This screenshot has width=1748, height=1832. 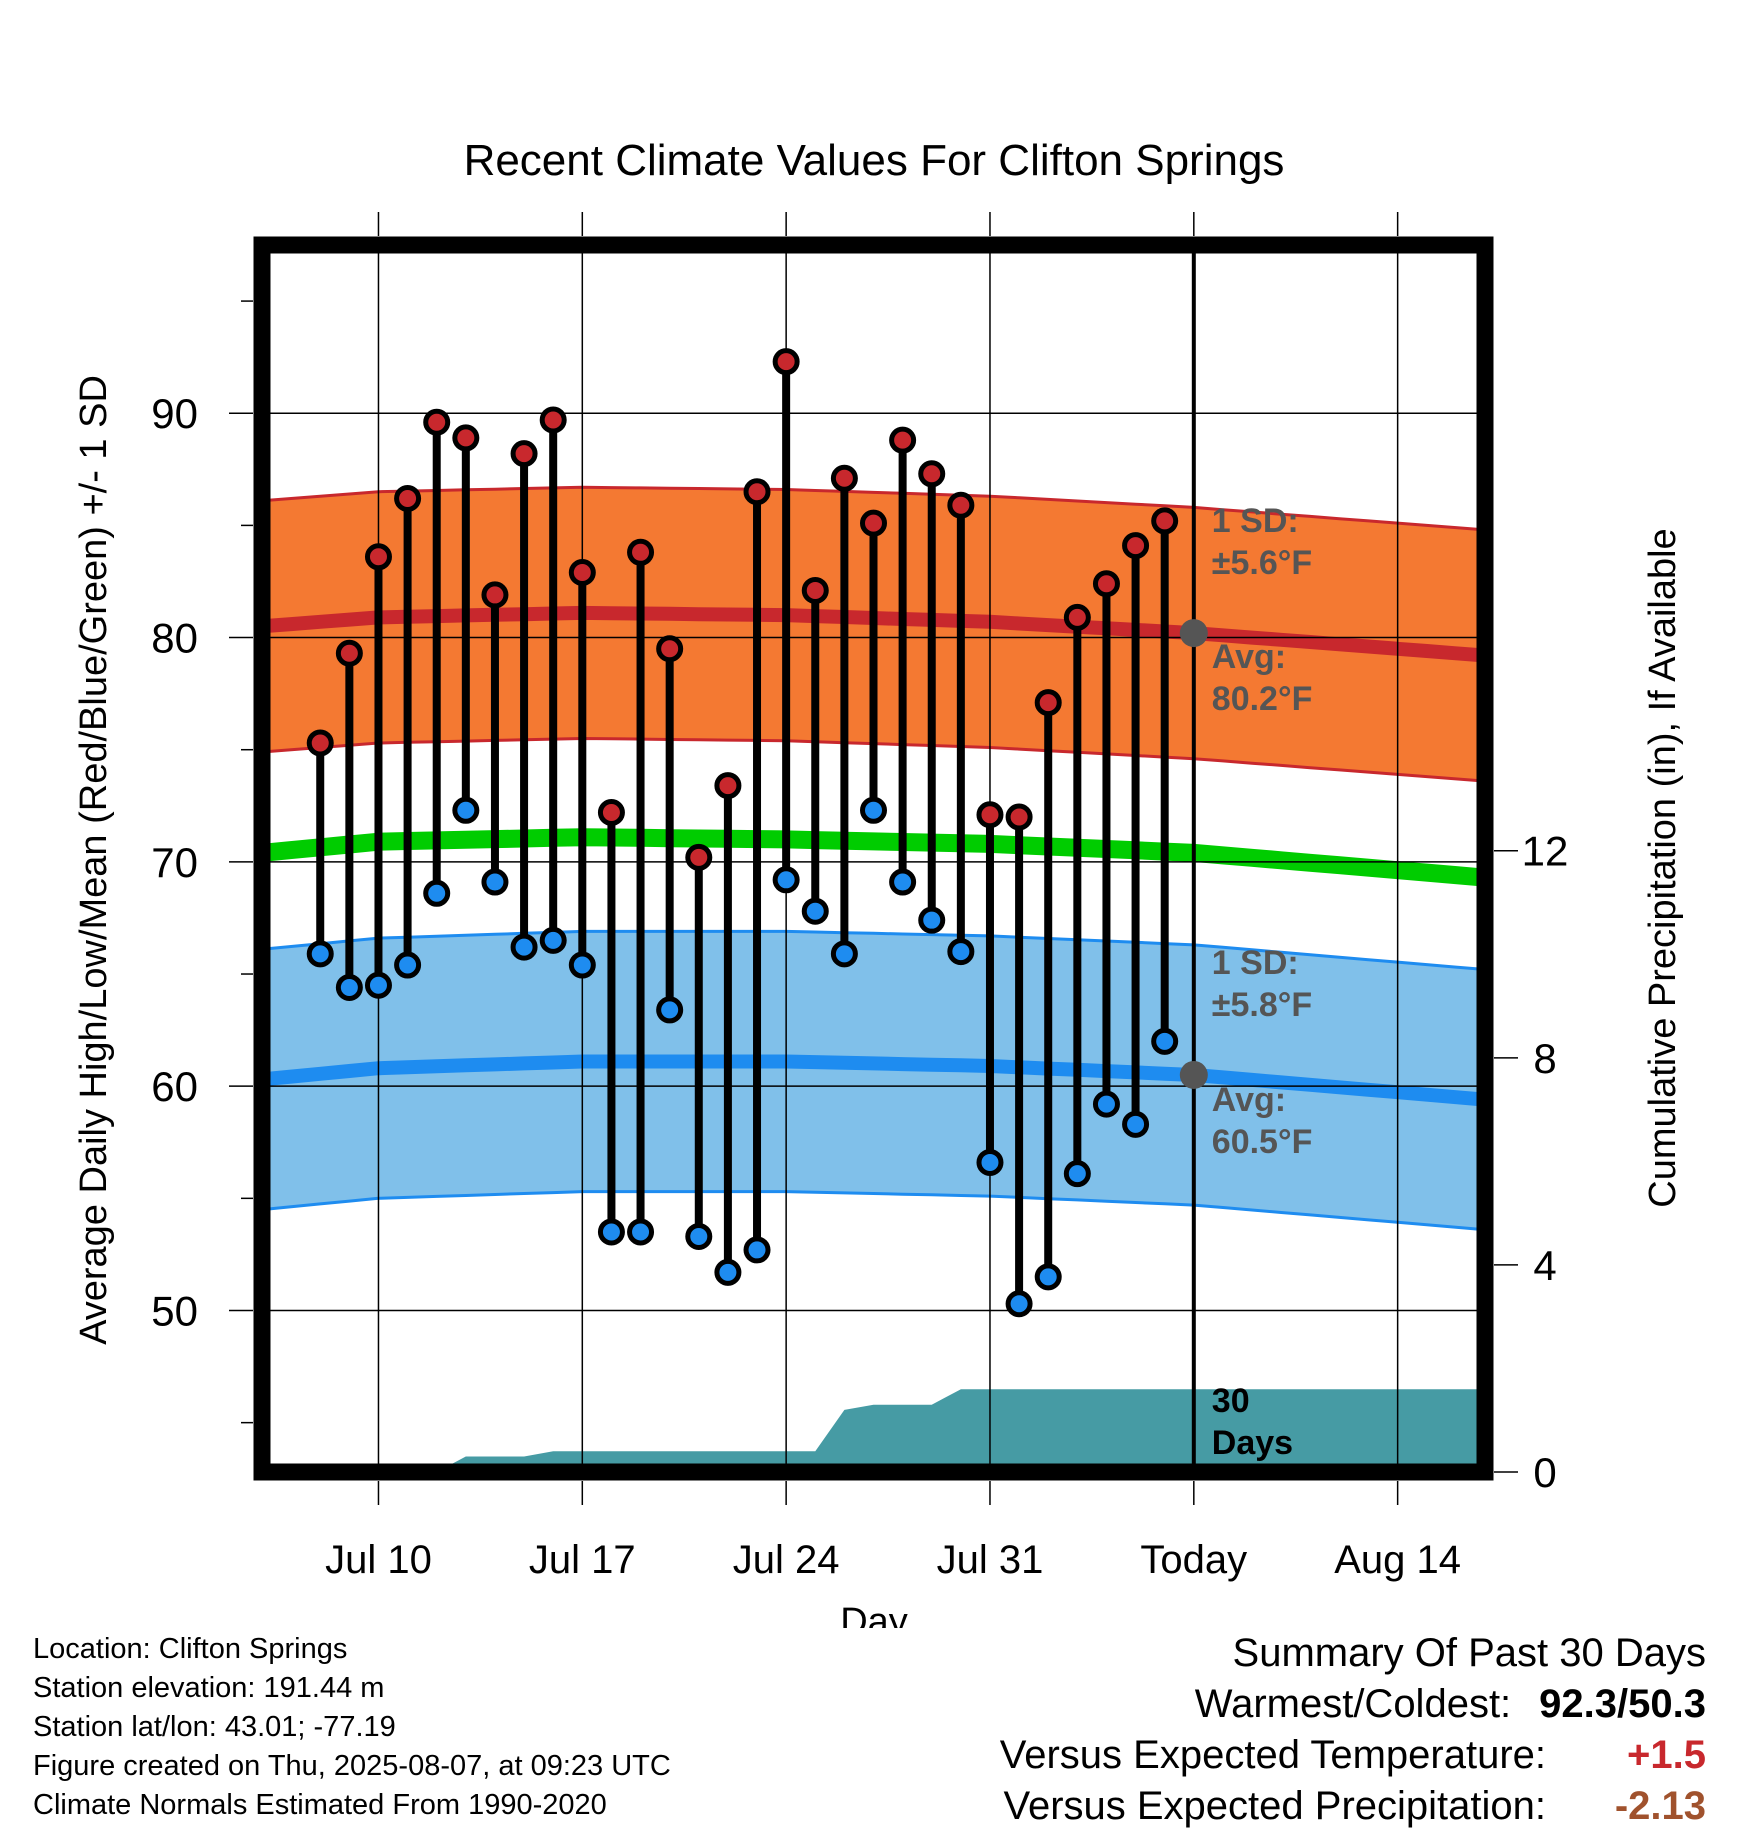 What do you see at coordinates (1545, 851) in the screenshot?
I see `y2-tick-label: 12` at bounding box center [1545, 851].